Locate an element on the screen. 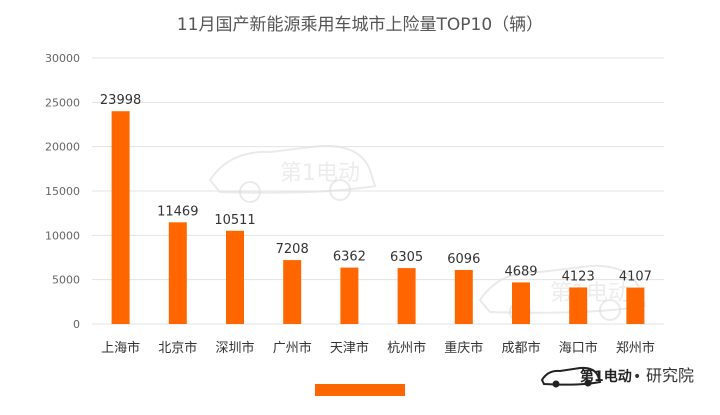 The image size is (720, 415). x-tick-label: 成都市 is located at coordinates (520, 348).